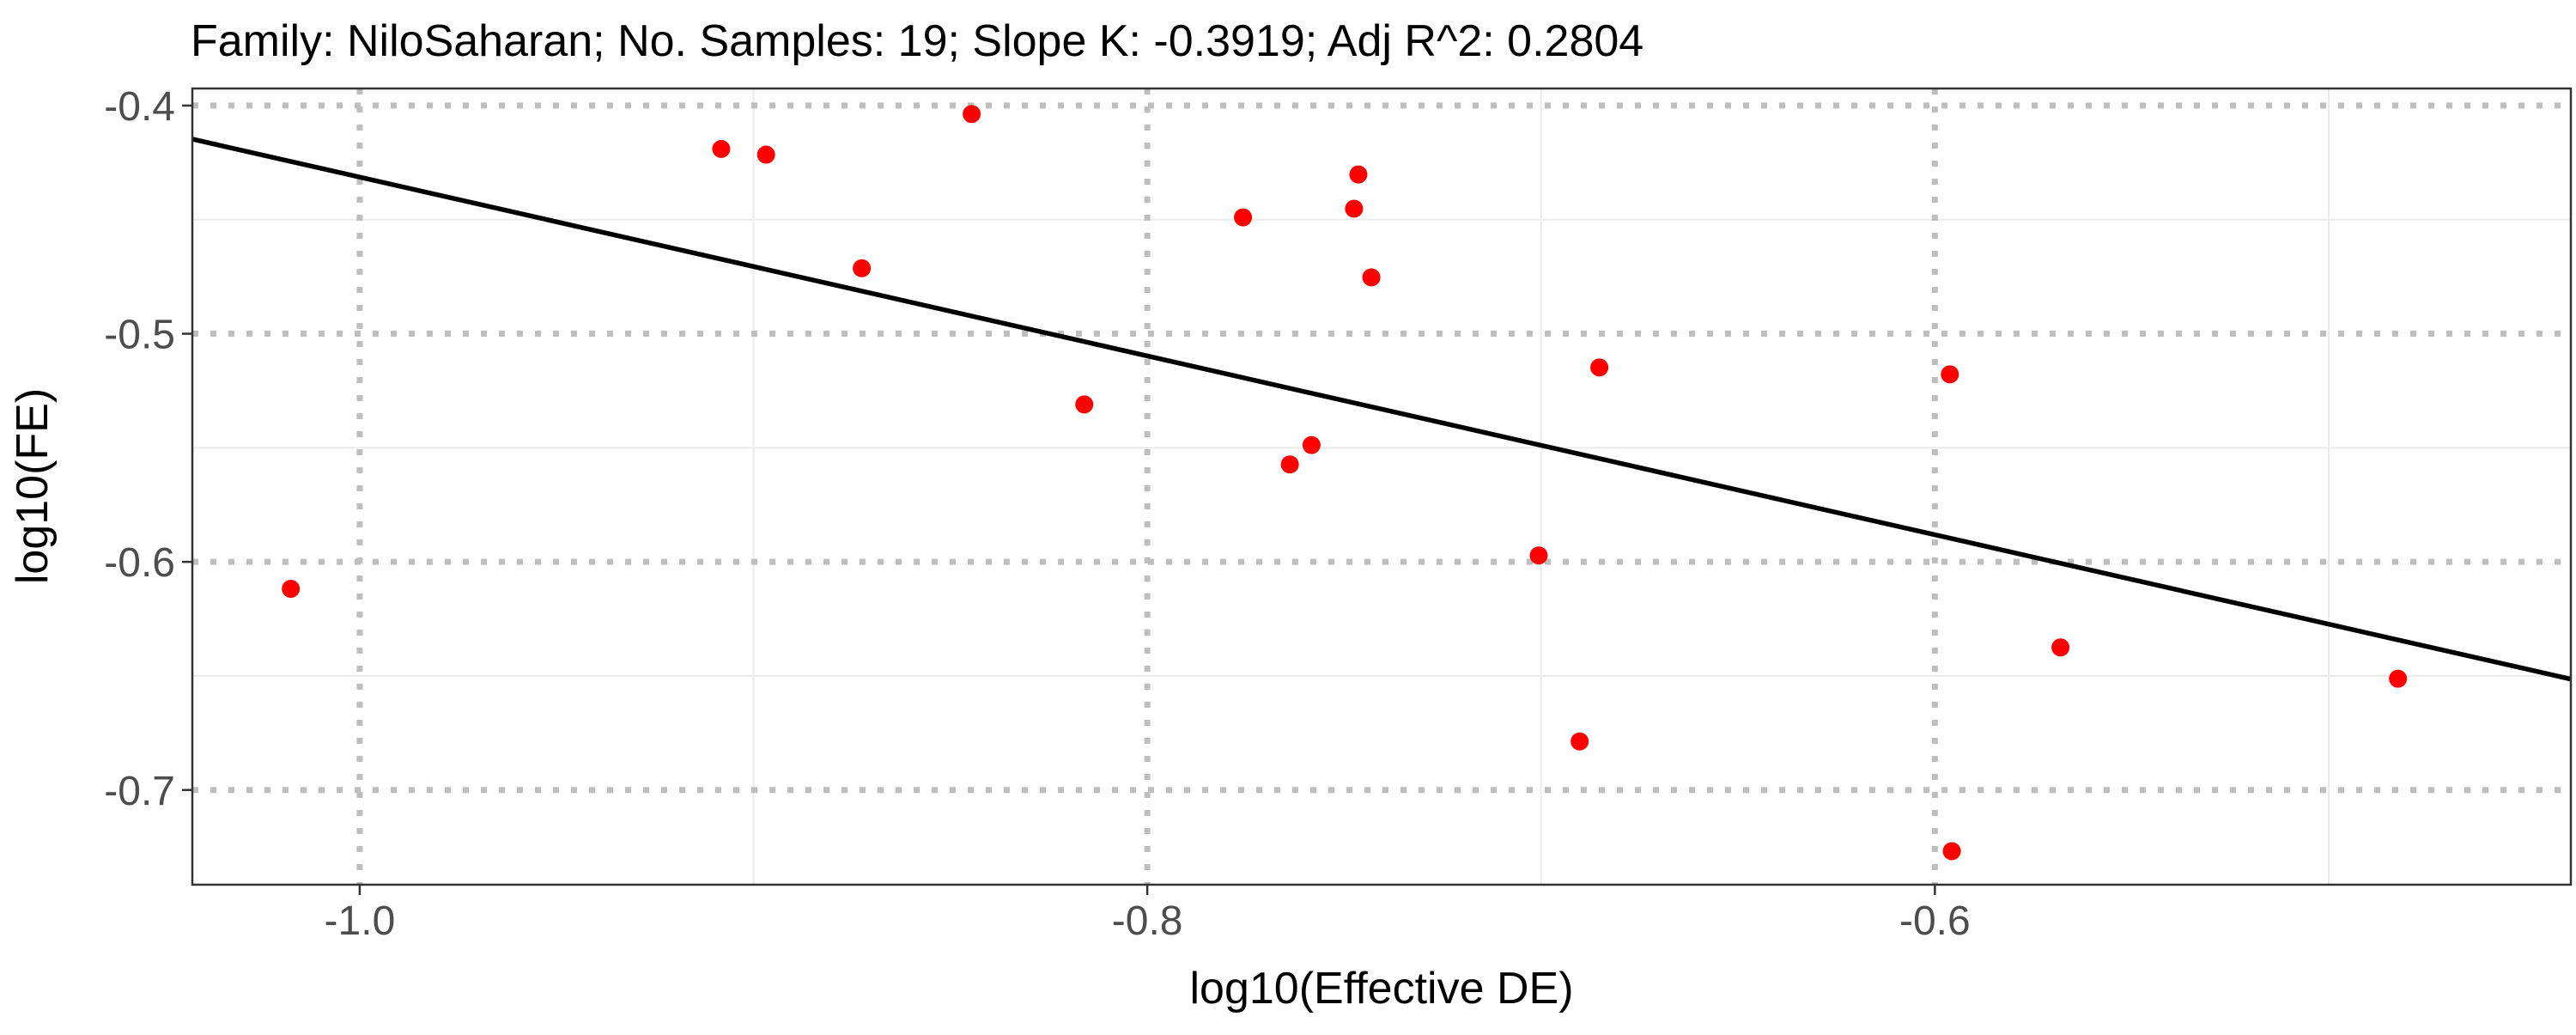  I want to click on y-tick-label: -0.6, so click(139, 563).